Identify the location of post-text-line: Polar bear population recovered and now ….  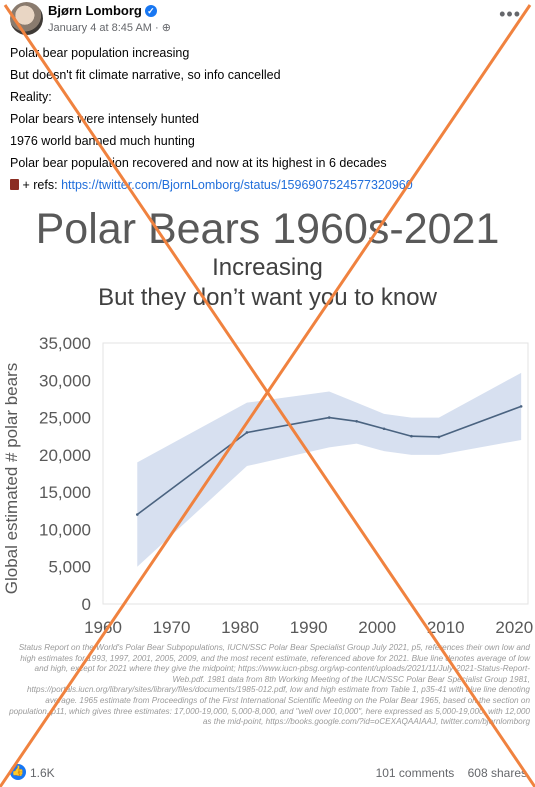
(198, 163).